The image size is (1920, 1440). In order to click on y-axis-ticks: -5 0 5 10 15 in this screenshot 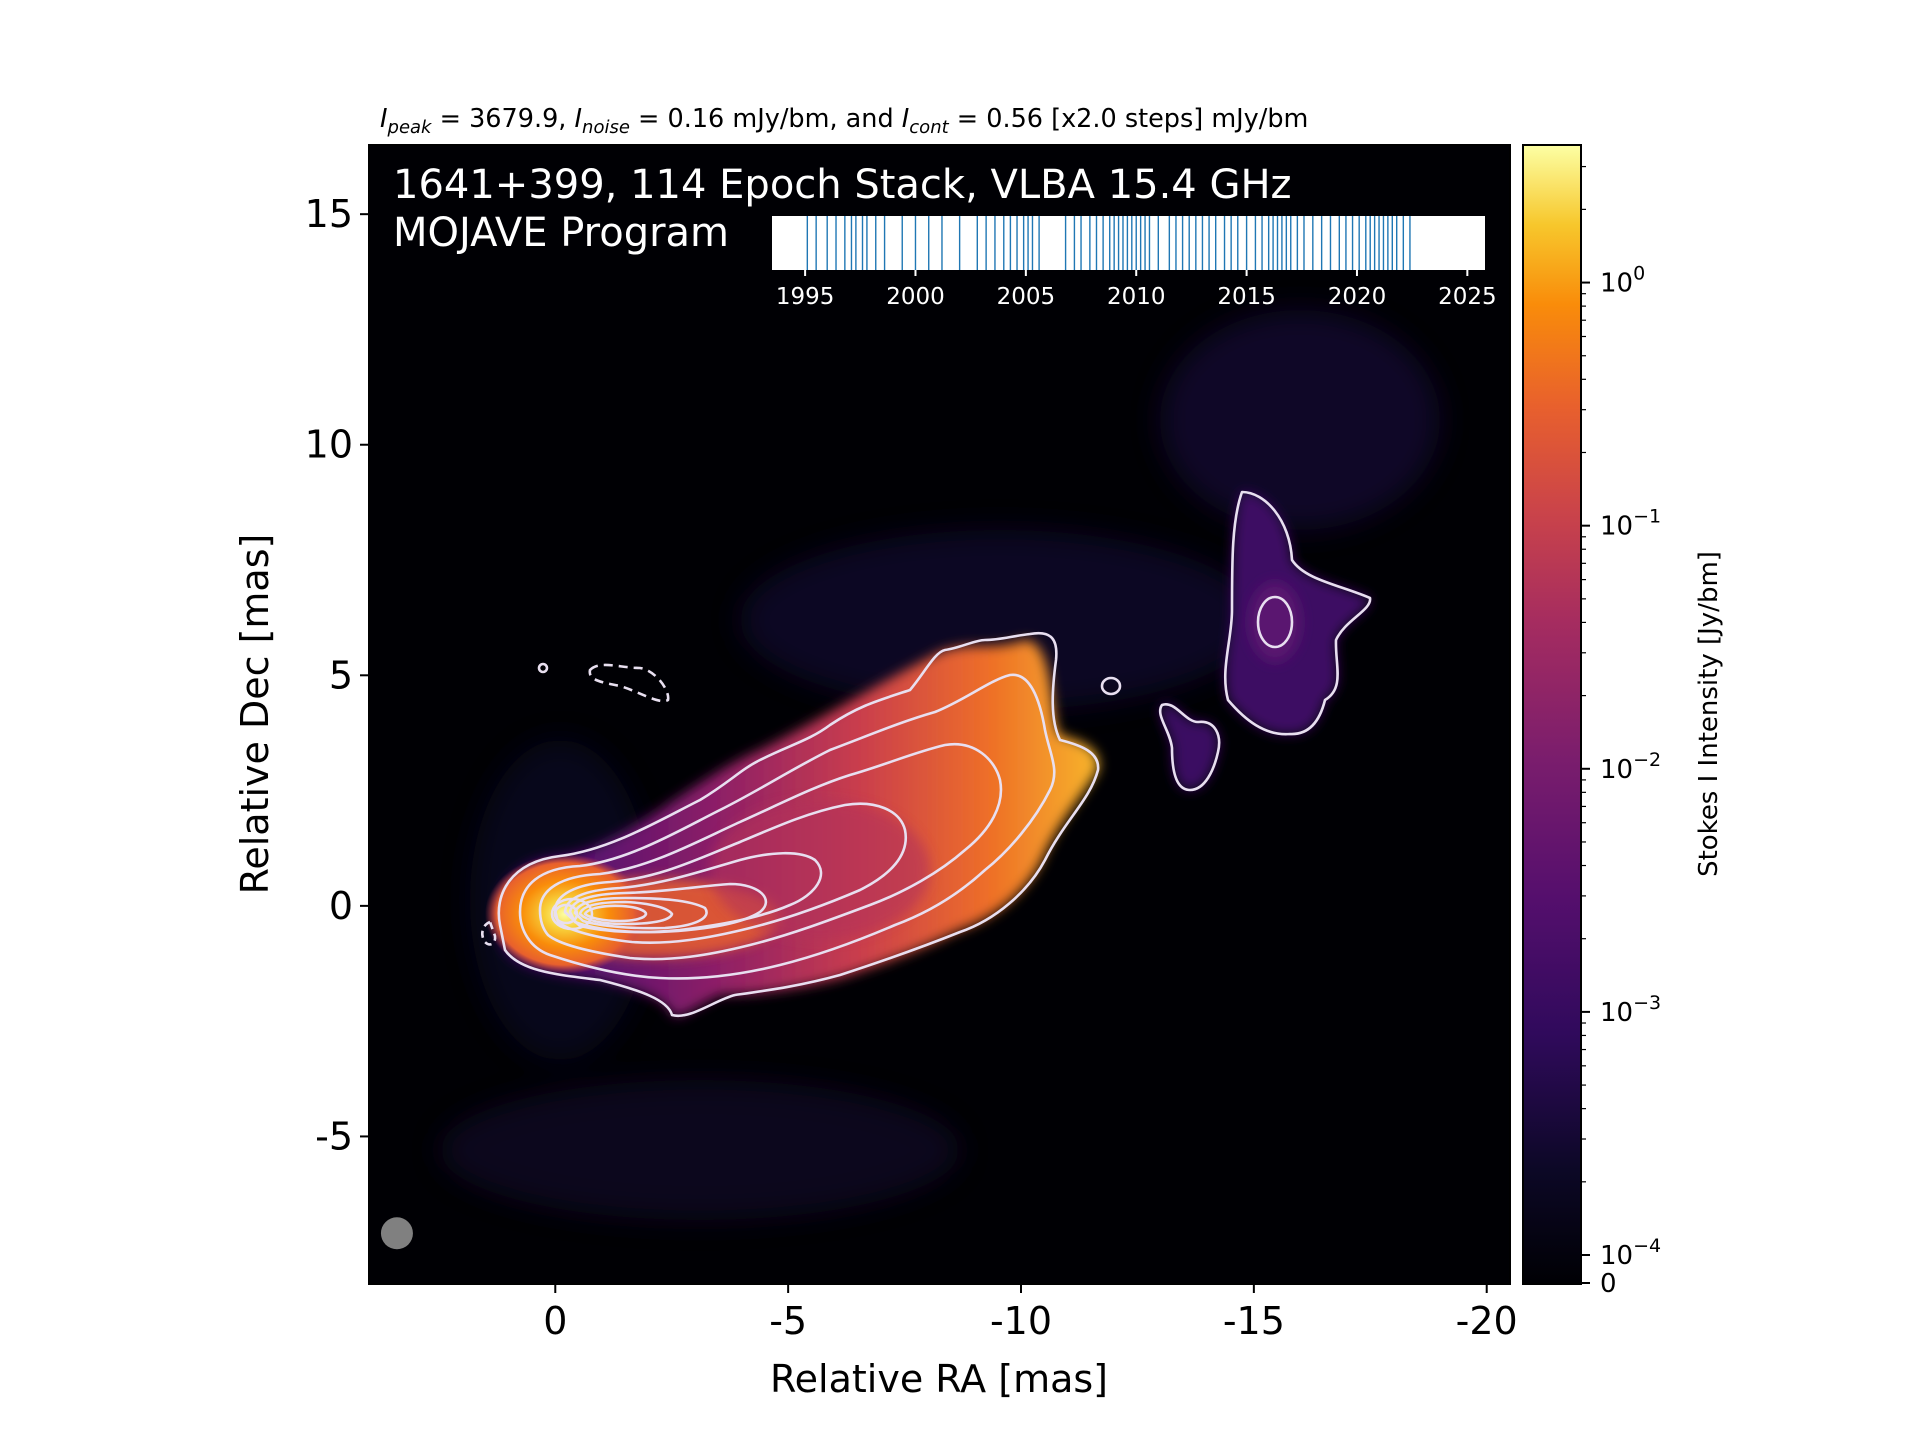, I will do `click(337, 675)`.